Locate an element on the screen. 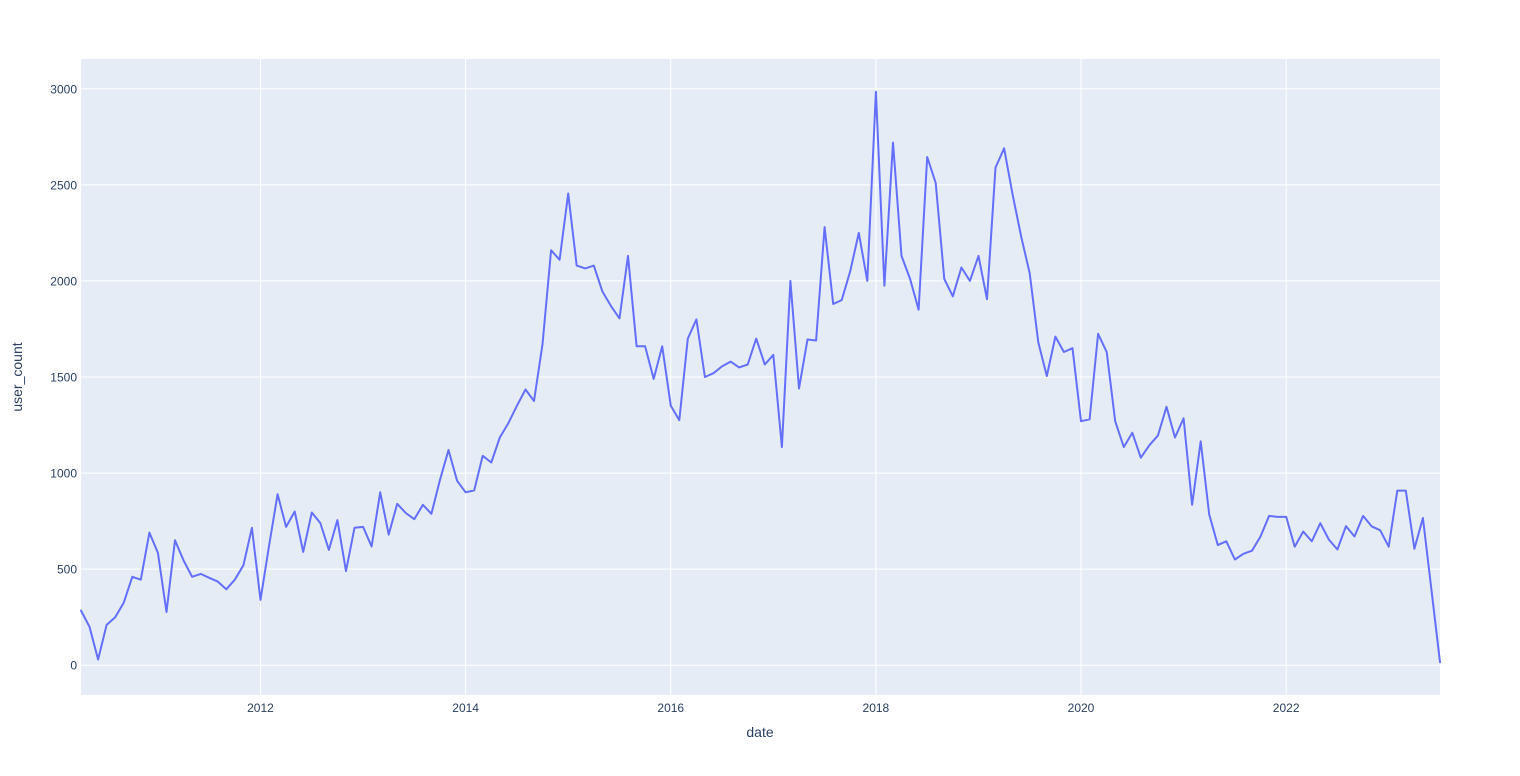  y-tick-label: 3000 is located at coordinates (63, 89).